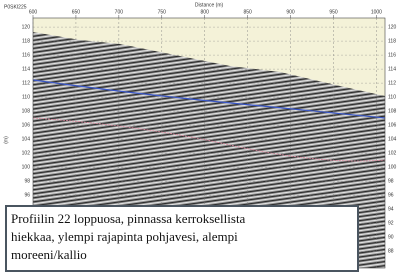 The width and height of the screenshot is (398, 274). What do you see at coordinates (391, 195) in the screenshot?
I see `y-tick-label-right: 96` at bounding box center [391, 195].